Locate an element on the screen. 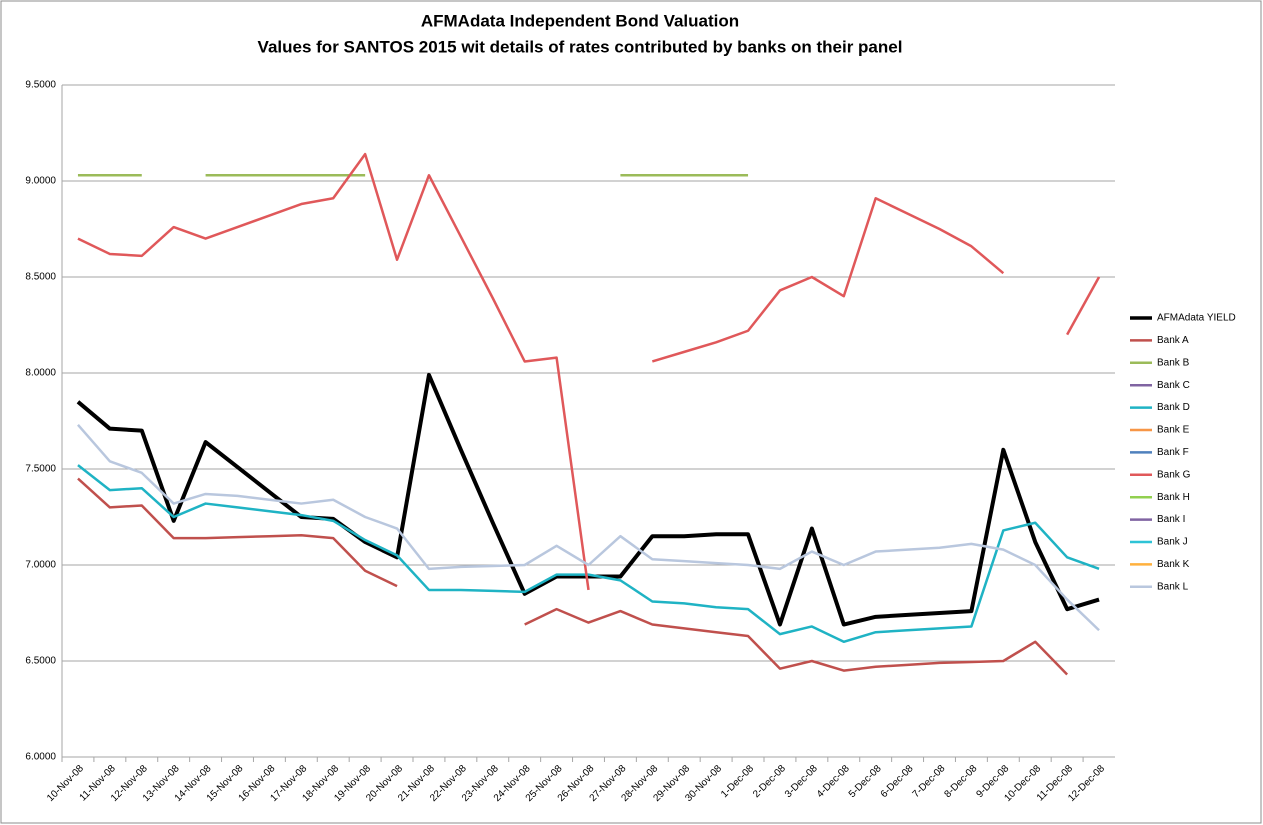  legend-label: Bank A is located at coordinates (1173, 340).